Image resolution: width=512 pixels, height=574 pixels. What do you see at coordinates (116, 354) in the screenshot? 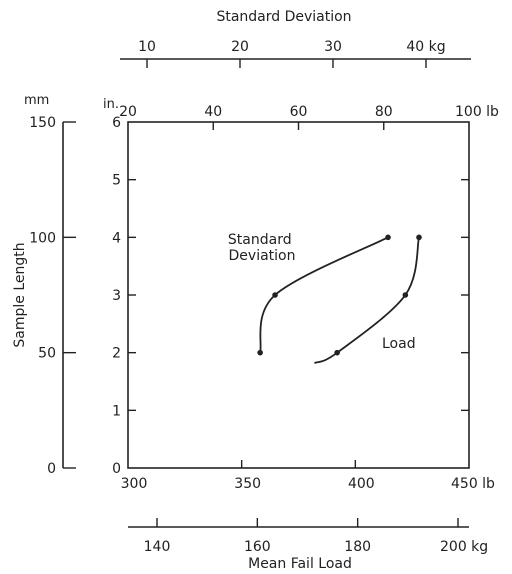
I see `inch-tick-label: 2` at bounding box center [116, 354].